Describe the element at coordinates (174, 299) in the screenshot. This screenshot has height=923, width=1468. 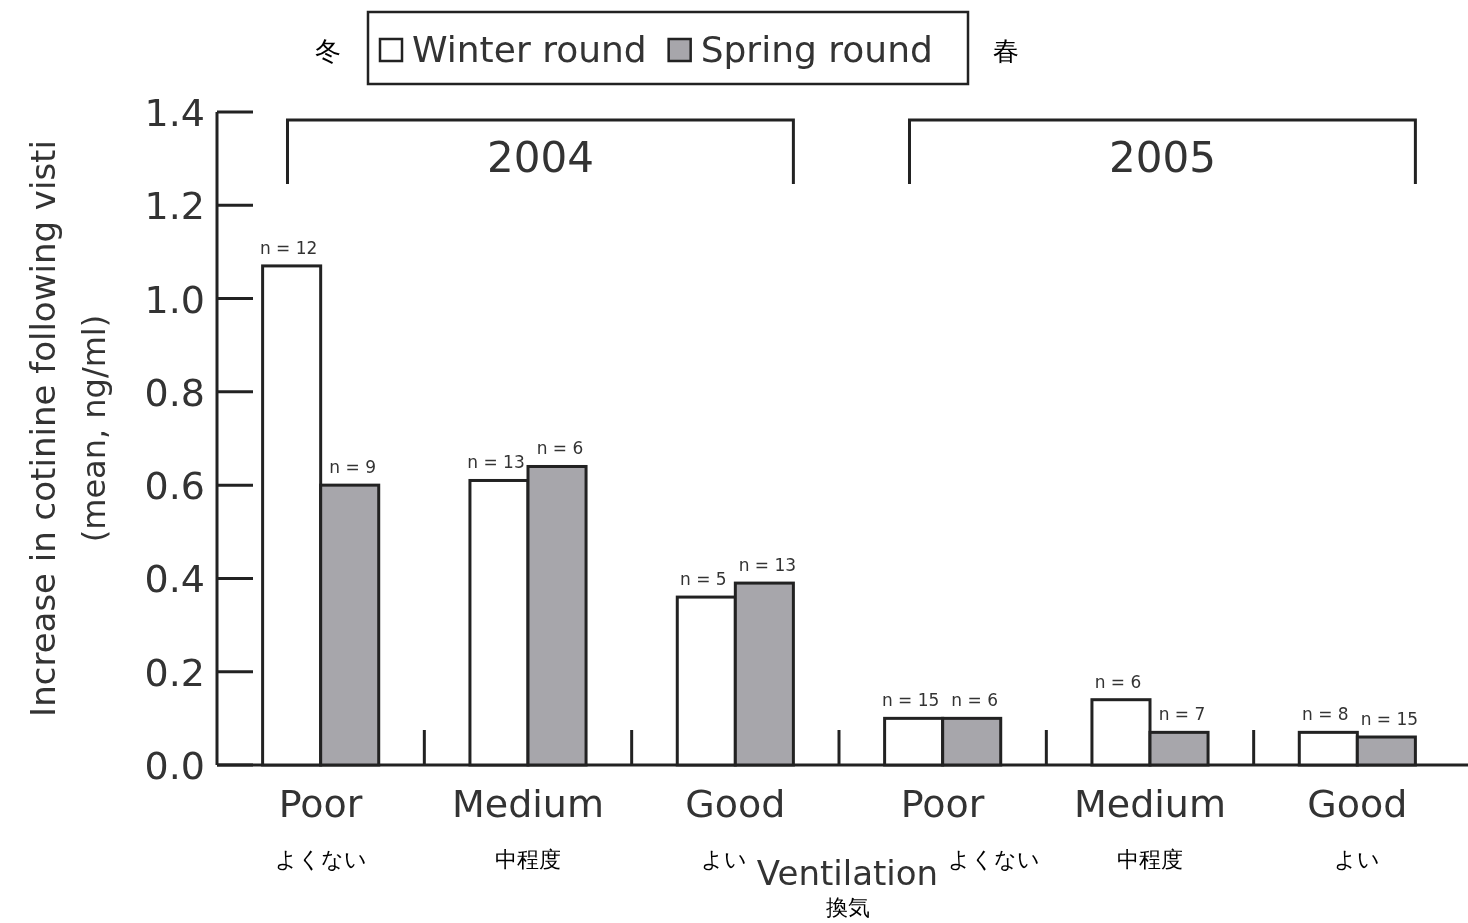
I see `y-tick-label: 1.0` at that location.